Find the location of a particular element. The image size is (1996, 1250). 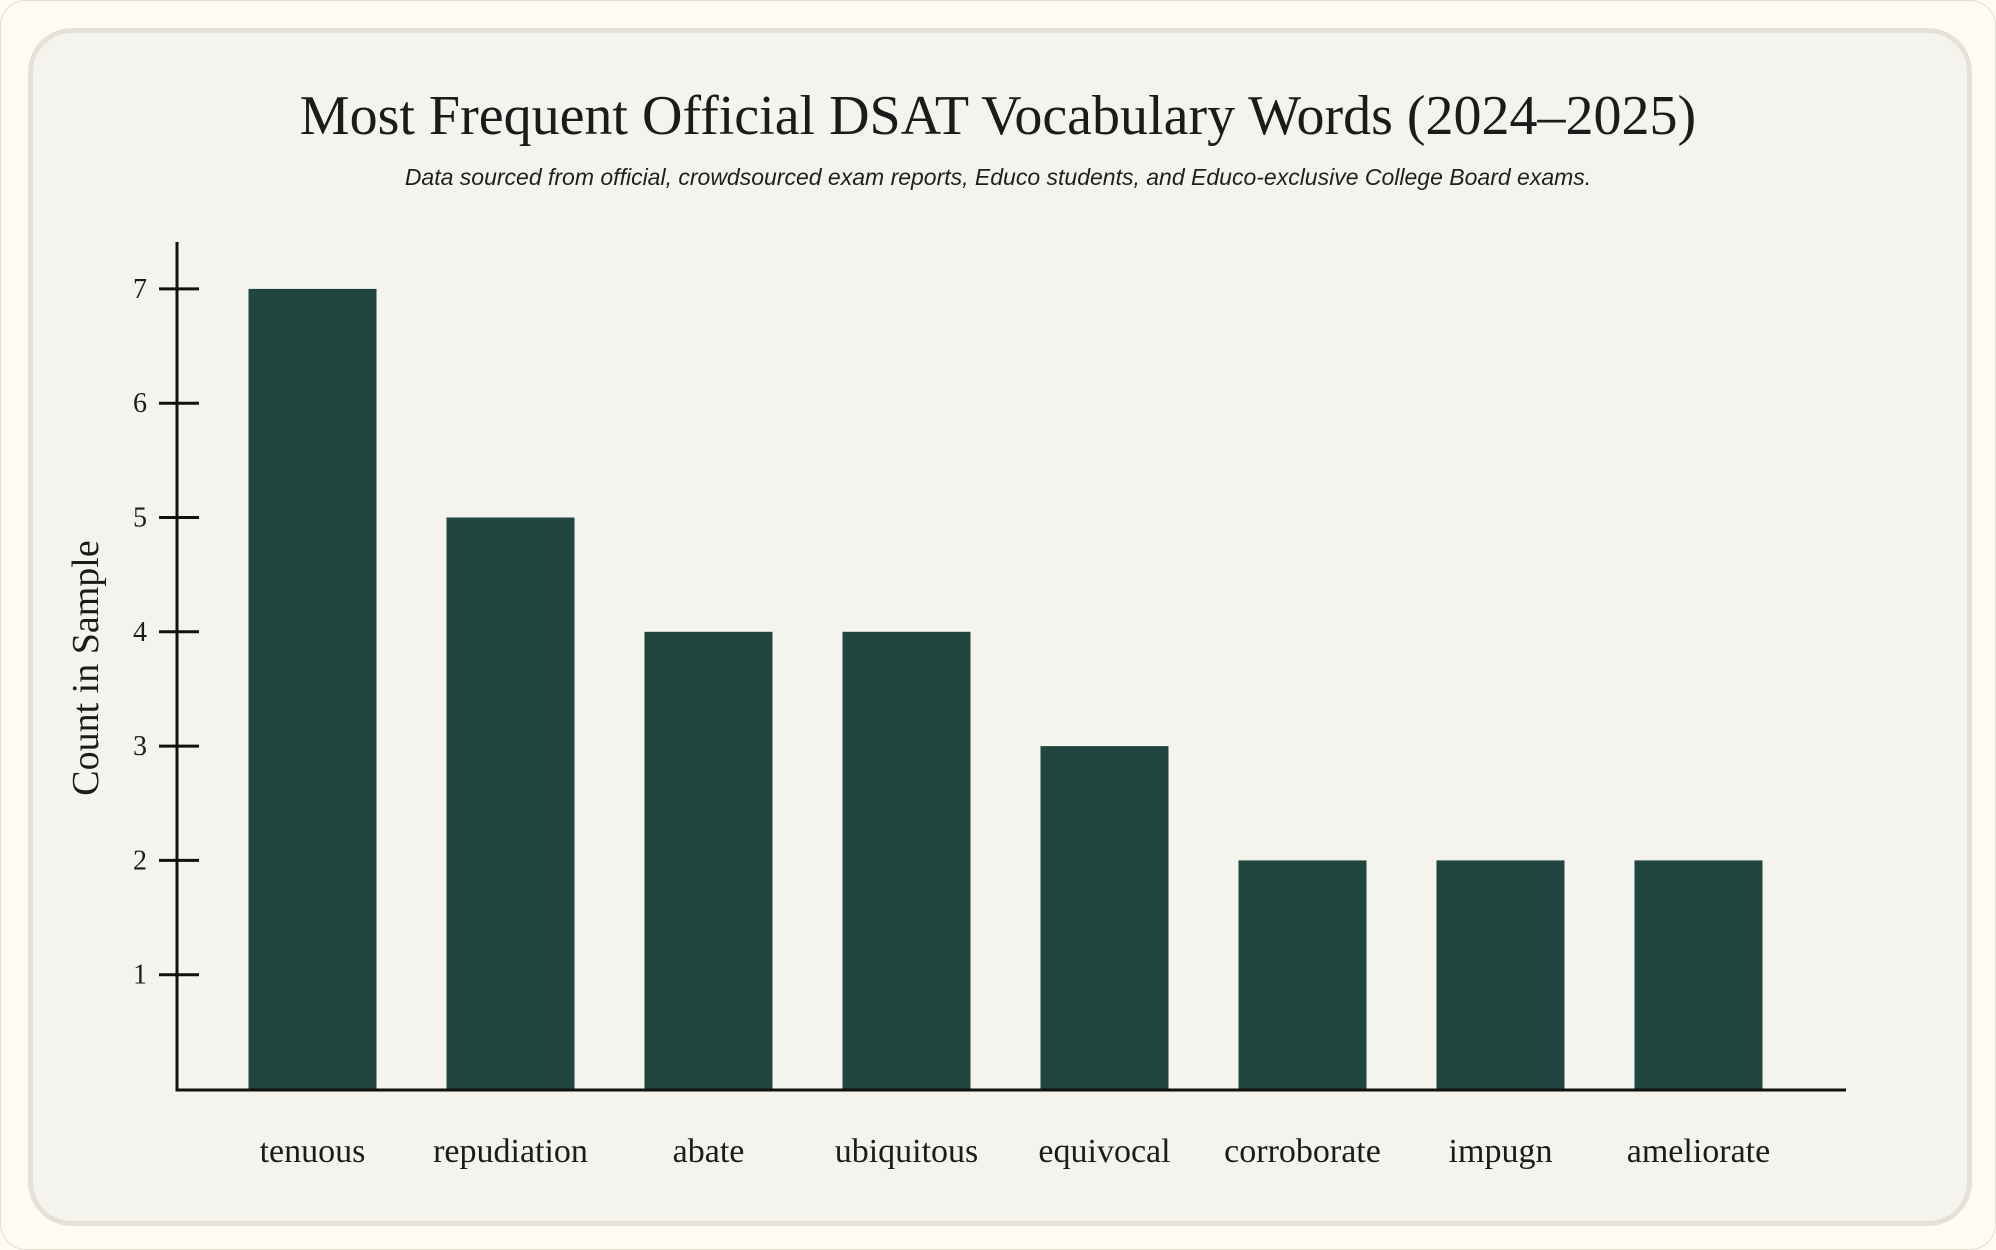

x-tick-label-corroborate: corroborate is located at coordinates (1302, 1151).